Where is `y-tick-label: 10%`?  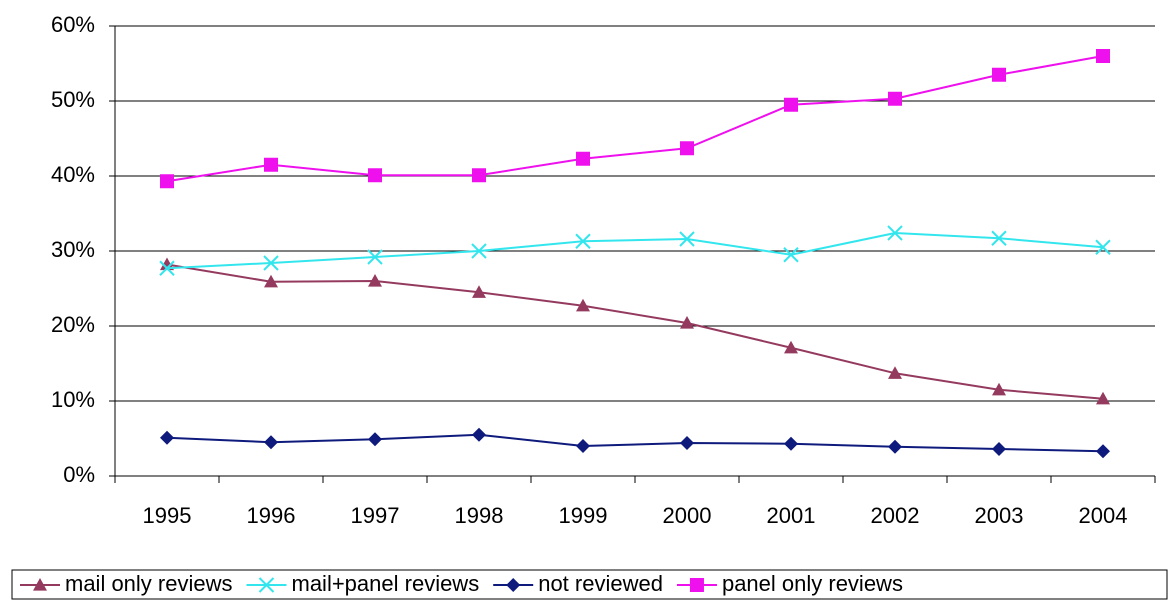
y-tick-label: 10% is located at coordinates (73, 399).